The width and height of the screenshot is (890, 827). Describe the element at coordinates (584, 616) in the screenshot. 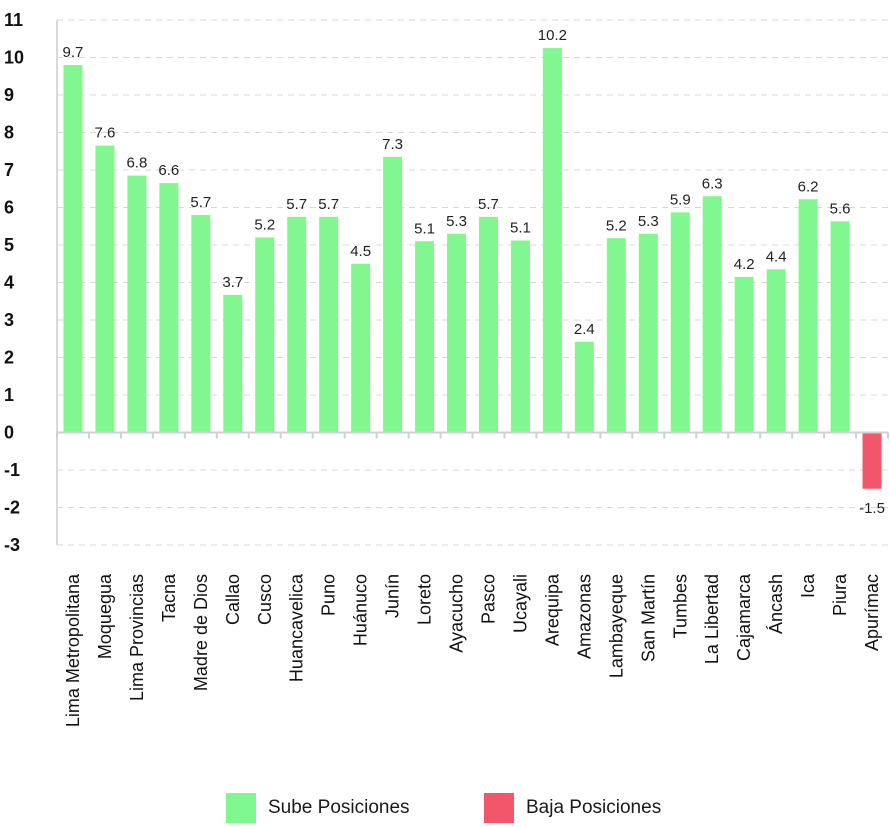

I see `x-tick-label: Amazonas` at that location.